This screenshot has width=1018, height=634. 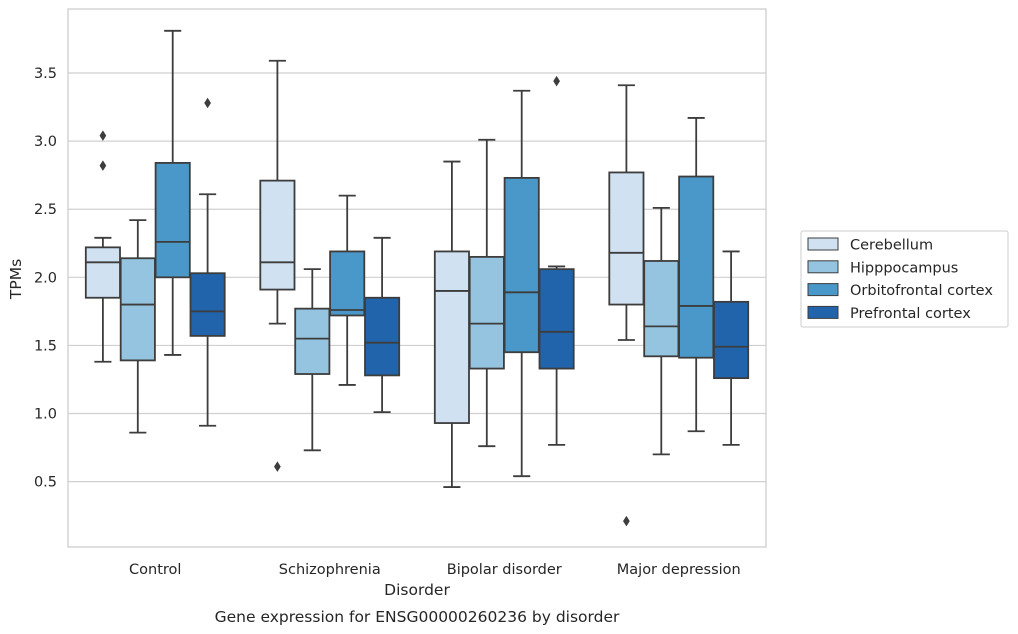 I want to click on x-axis-label: Disorder, so click(x=417, y=590).